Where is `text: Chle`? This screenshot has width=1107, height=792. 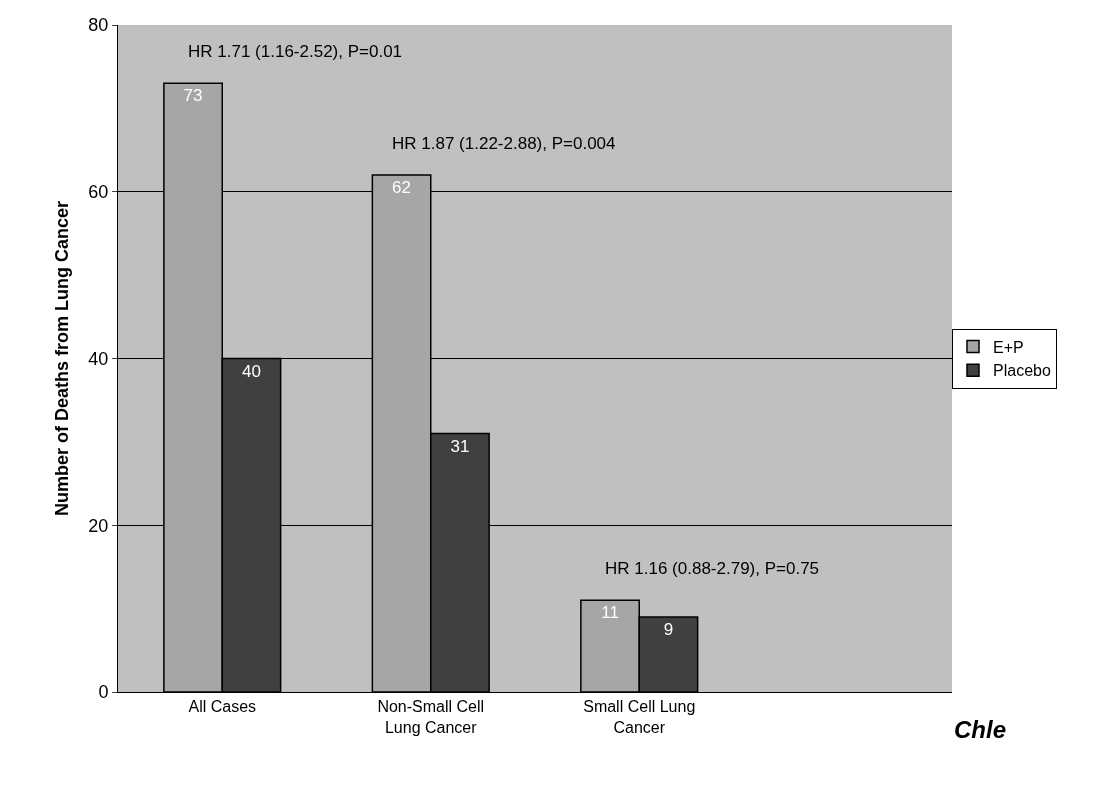 text: Chle is located at coordinates (980, 729).